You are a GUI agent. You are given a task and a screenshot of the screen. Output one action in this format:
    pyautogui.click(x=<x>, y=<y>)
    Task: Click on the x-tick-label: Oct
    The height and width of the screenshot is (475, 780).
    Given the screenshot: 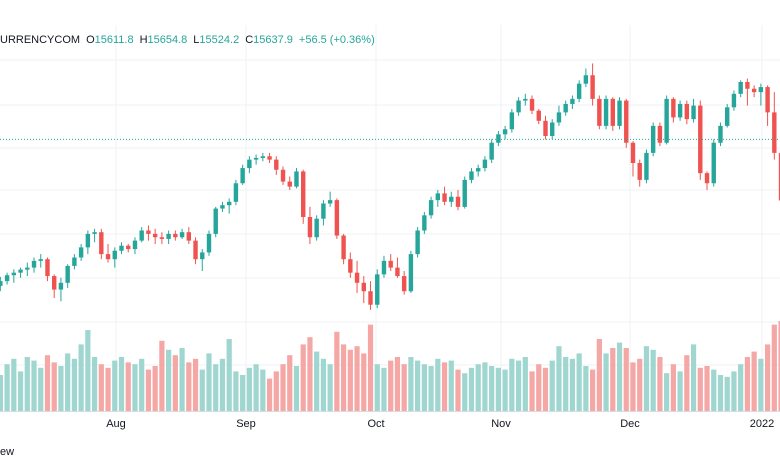 What is the action you would take?
    pyautogui.click(x=375, y=424)
    